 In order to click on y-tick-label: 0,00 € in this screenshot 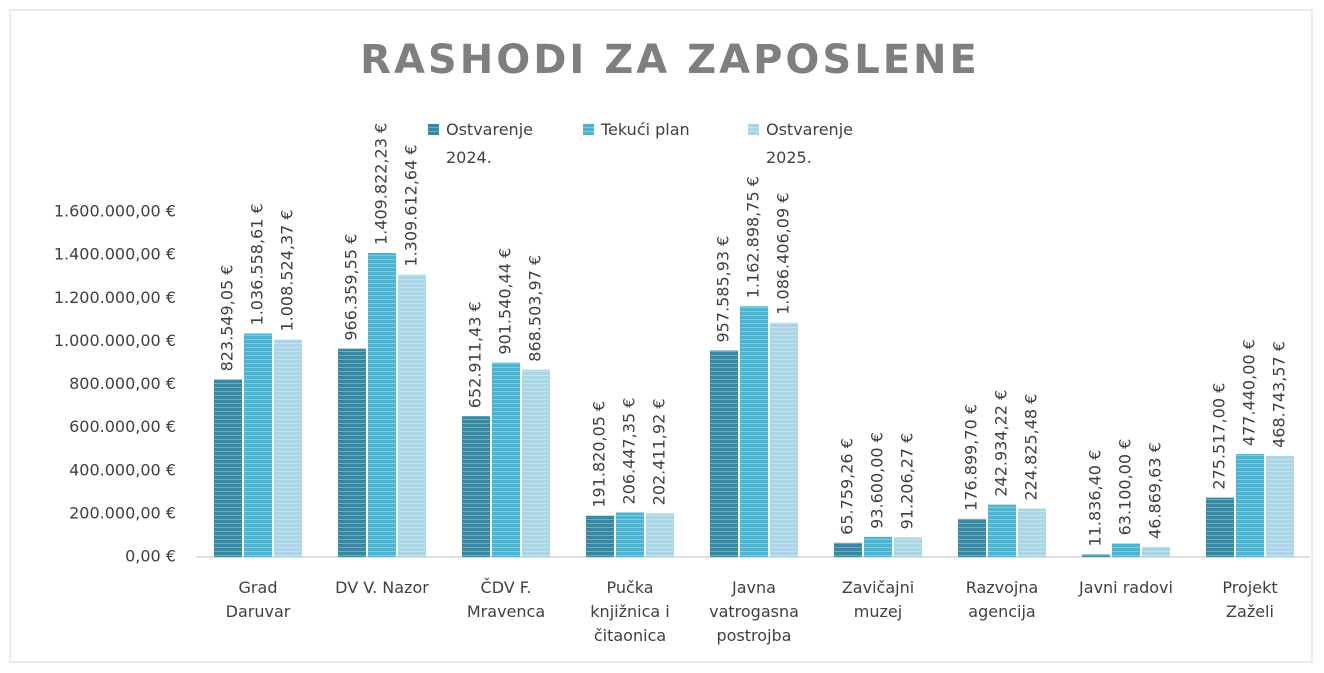, I will do `click(150, 556)`.